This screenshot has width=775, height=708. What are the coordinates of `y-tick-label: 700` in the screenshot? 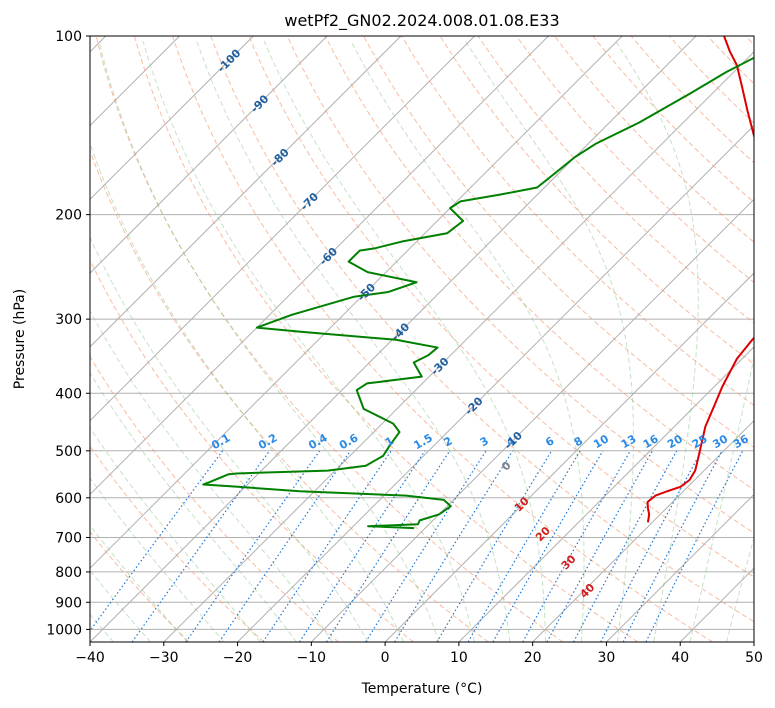 It's located at (68, 539).